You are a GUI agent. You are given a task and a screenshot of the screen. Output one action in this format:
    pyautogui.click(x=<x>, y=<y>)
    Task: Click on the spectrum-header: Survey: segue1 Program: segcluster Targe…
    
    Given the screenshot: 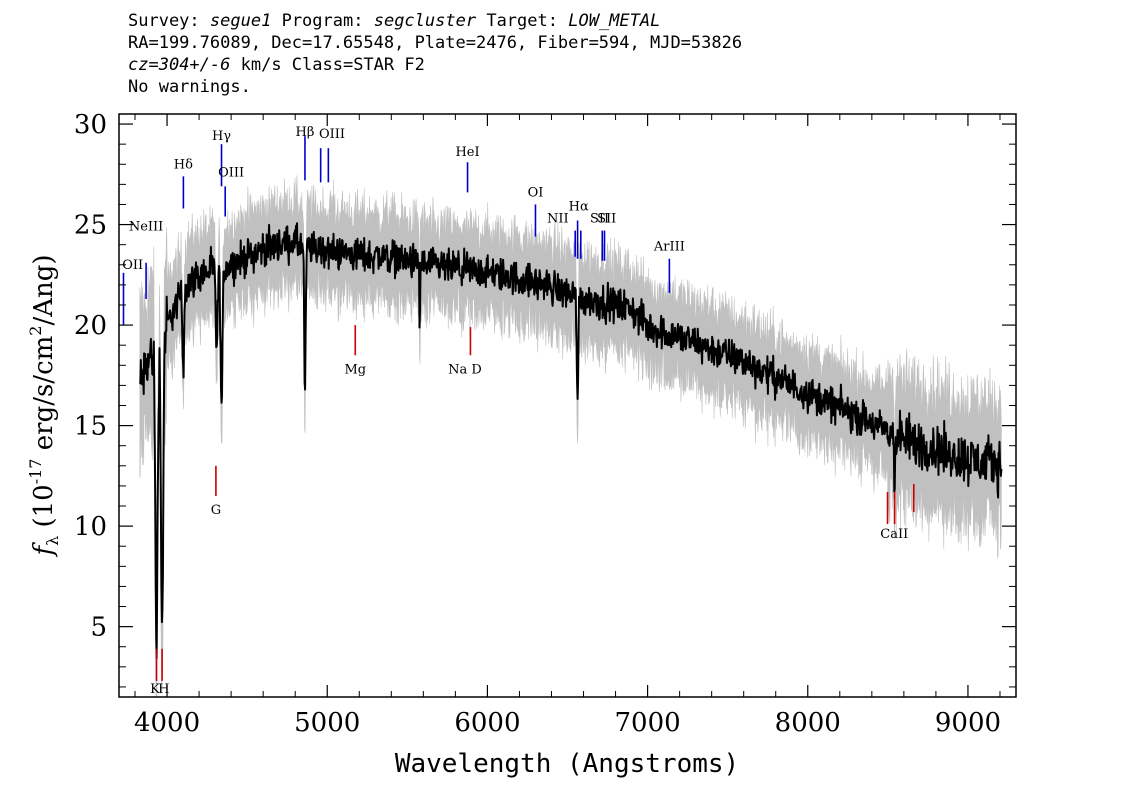 What is the action you would take?
    pyautogui.click(x=435, y=54)
    